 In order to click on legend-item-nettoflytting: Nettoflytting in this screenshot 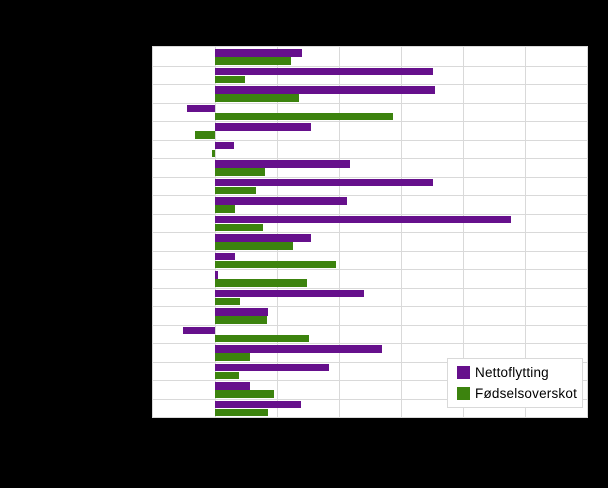, I will do `click(519, 373)`.